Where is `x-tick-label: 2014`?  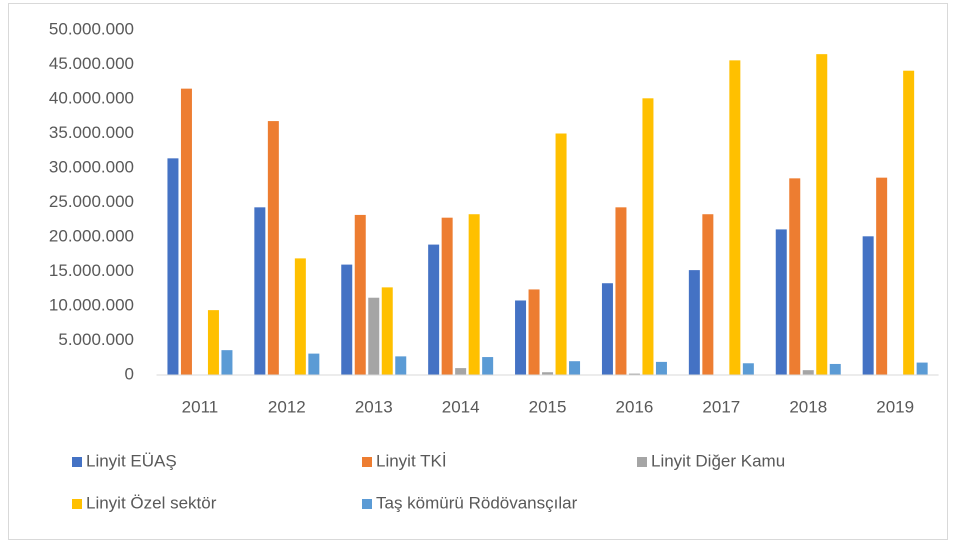
x-tick-label: 2014 is located at coordinates (461, 406).